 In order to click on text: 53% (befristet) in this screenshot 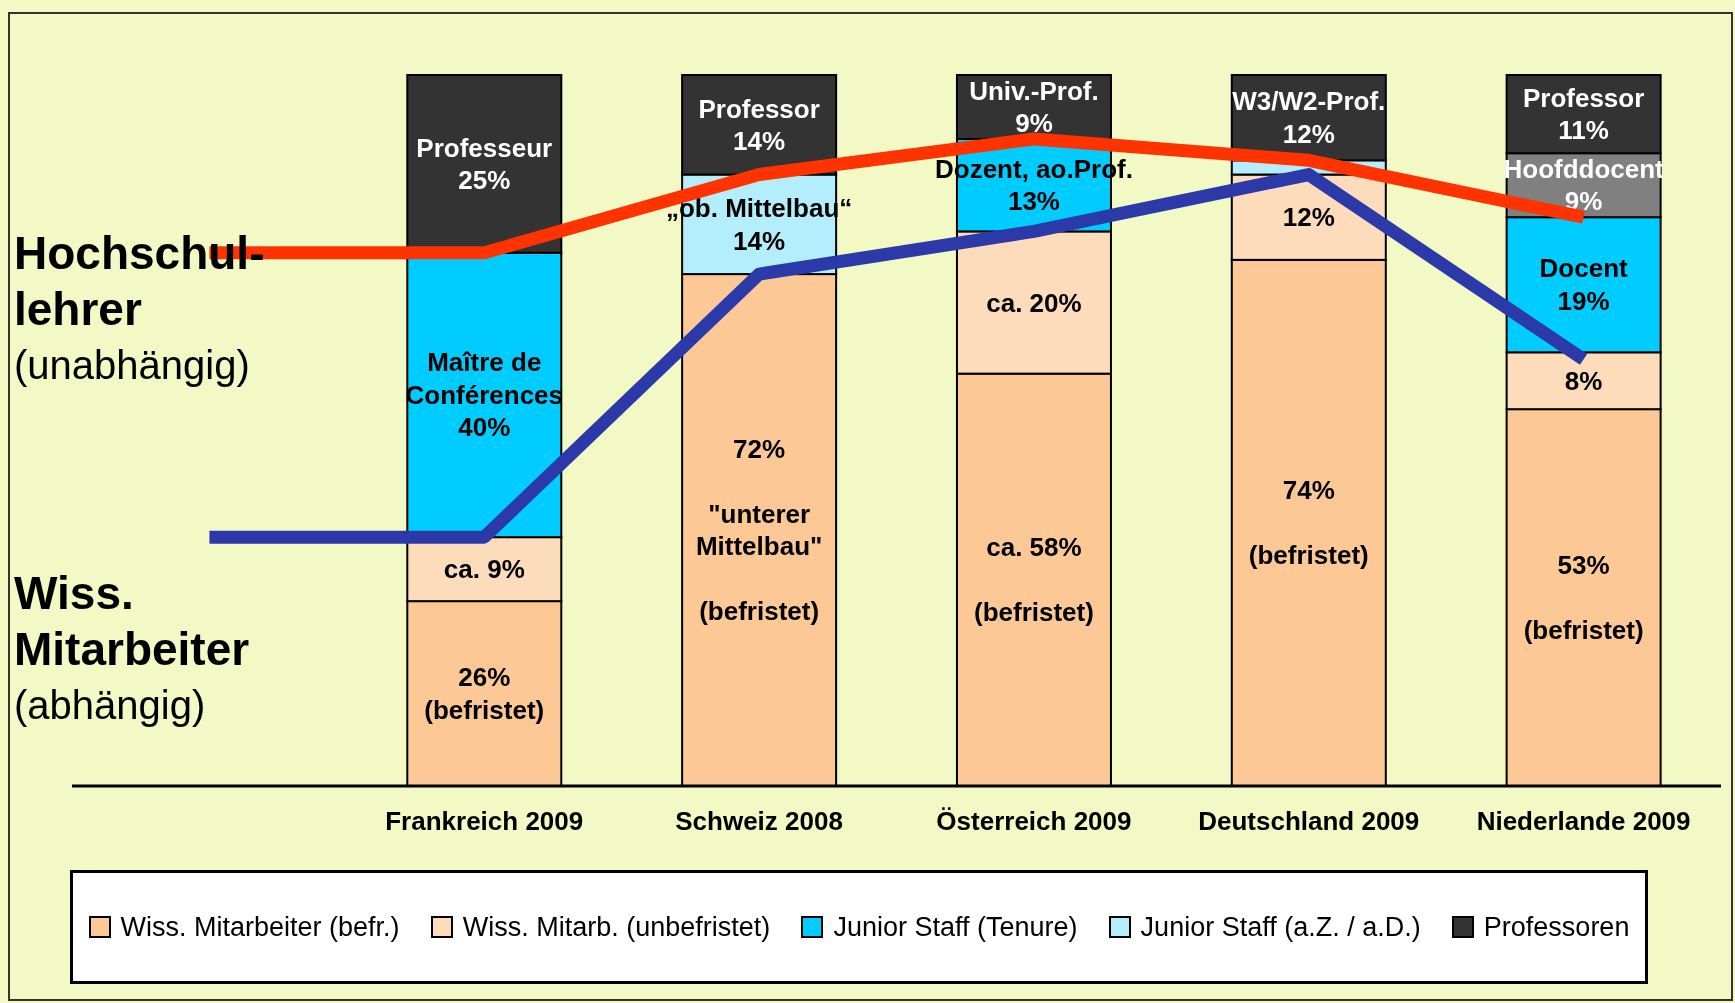, I will do `click(1583, 598)`.